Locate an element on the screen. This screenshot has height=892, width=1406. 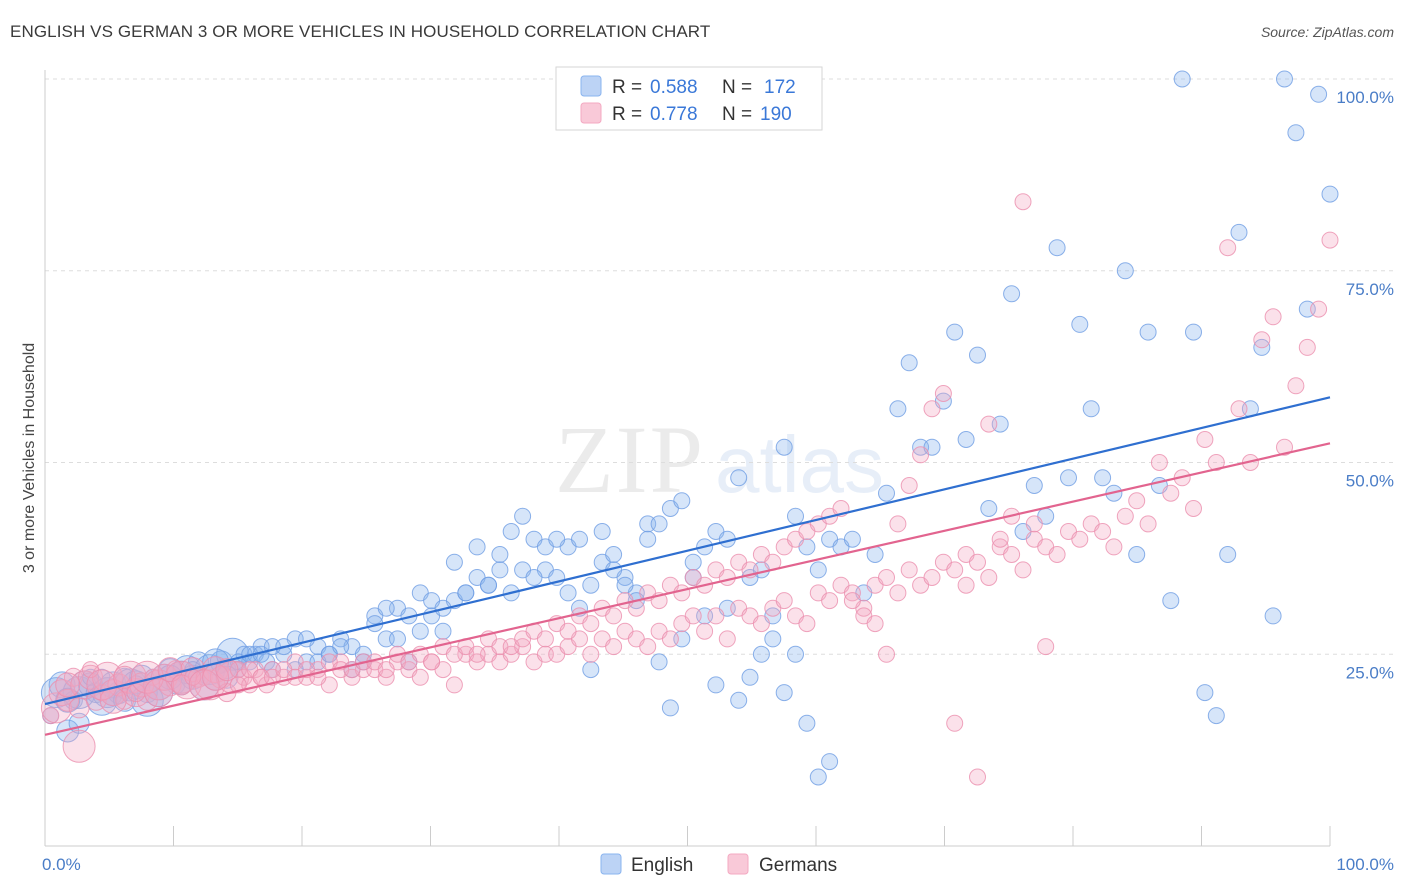
y-tick-label-25: 25.0% is located at coordinates (1370, 672).